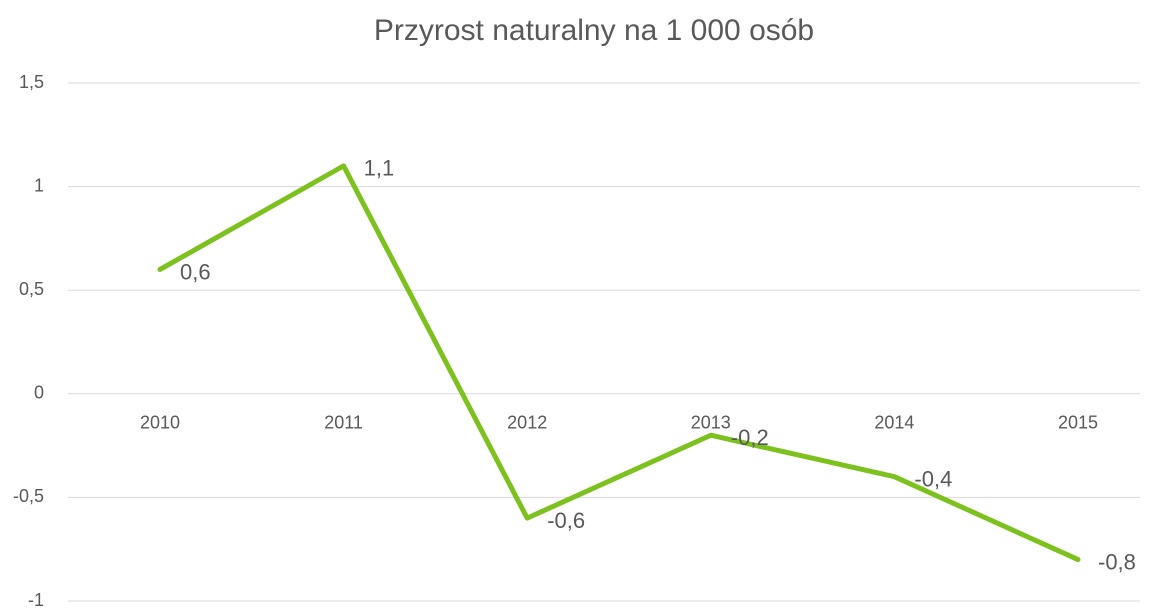  Describe the element at coordinates (594, 30) in the screenshot. I see `chart-title: Przyrost naturalny na 1 000 osób` at that location.